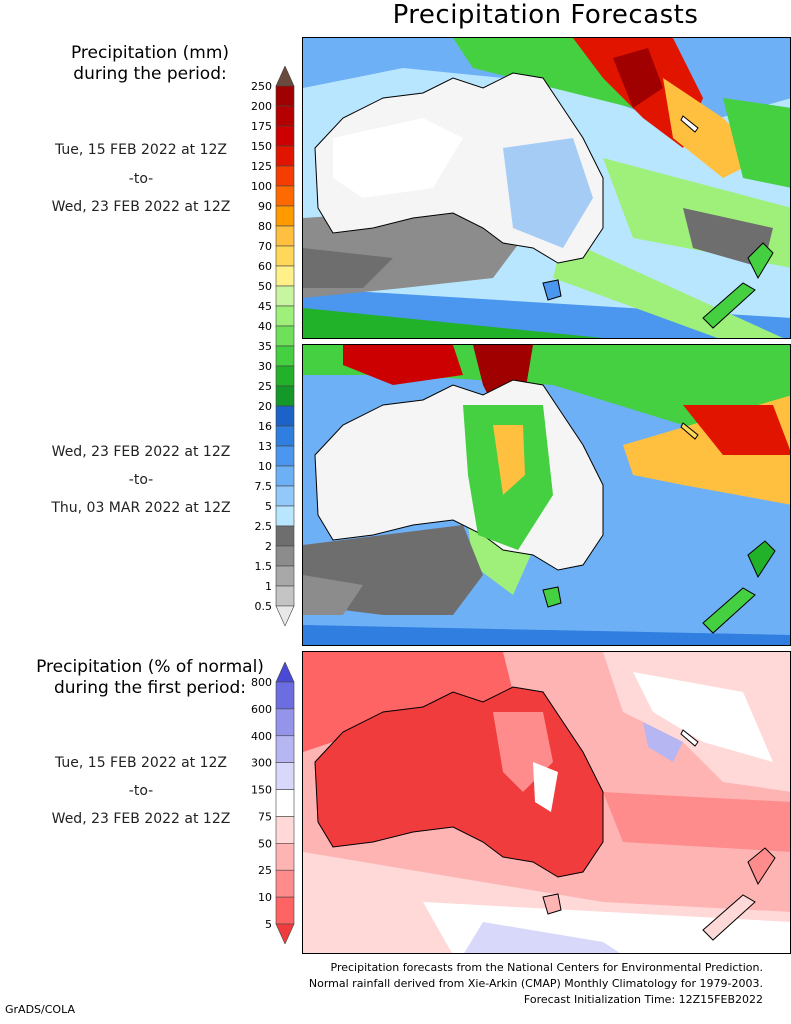 Image resolution: width=791 pixels, height=1024 pixels. Describe the element at coordinates (265, 206) in the screenshot. I see `mm-colorbar-tick-label: 90` at that location.